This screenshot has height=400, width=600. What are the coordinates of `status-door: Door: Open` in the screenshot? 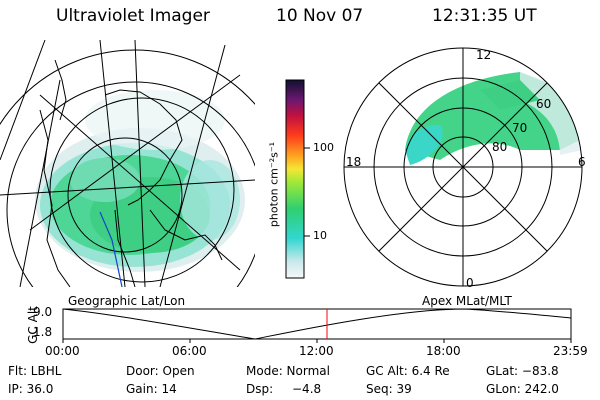 It's located at (160, 371).